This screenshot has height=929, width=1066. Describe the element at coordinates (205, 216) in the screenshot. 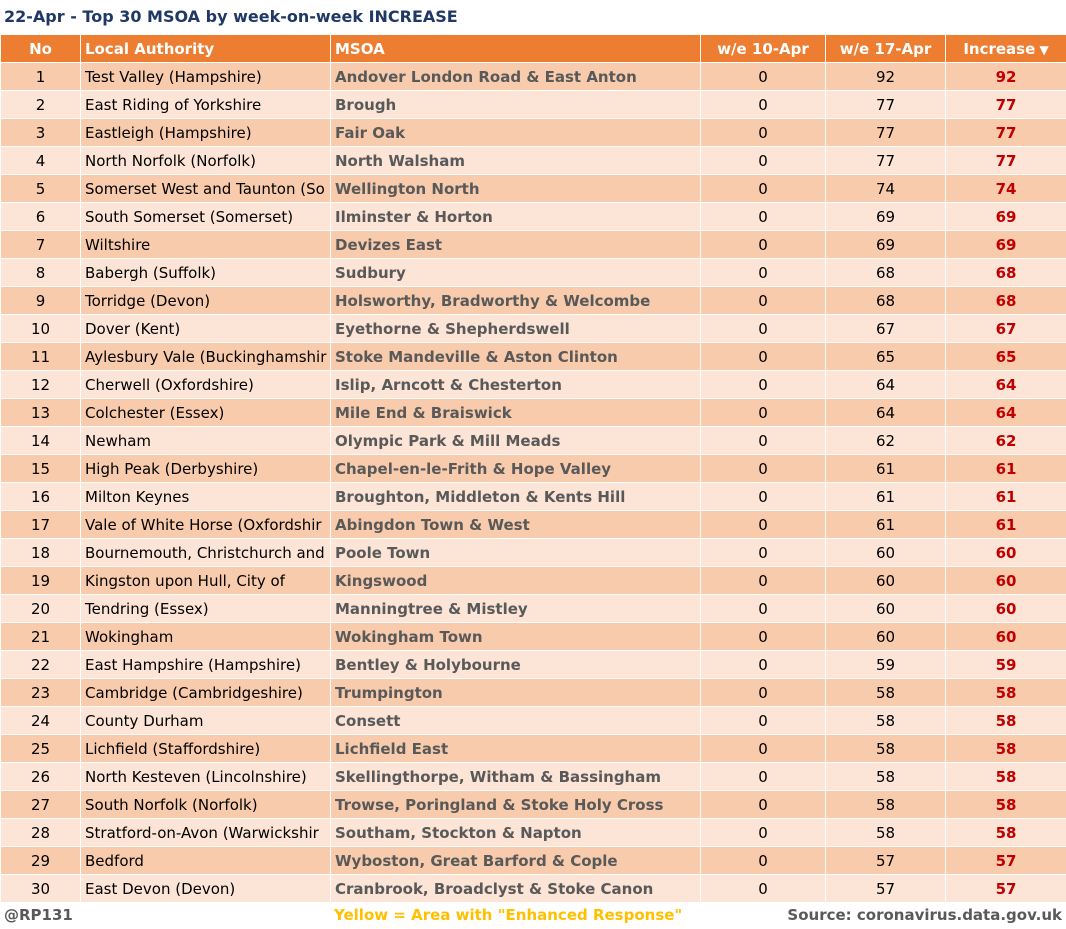

I see `local-authority: South Somerset (Somerset)` at that location.